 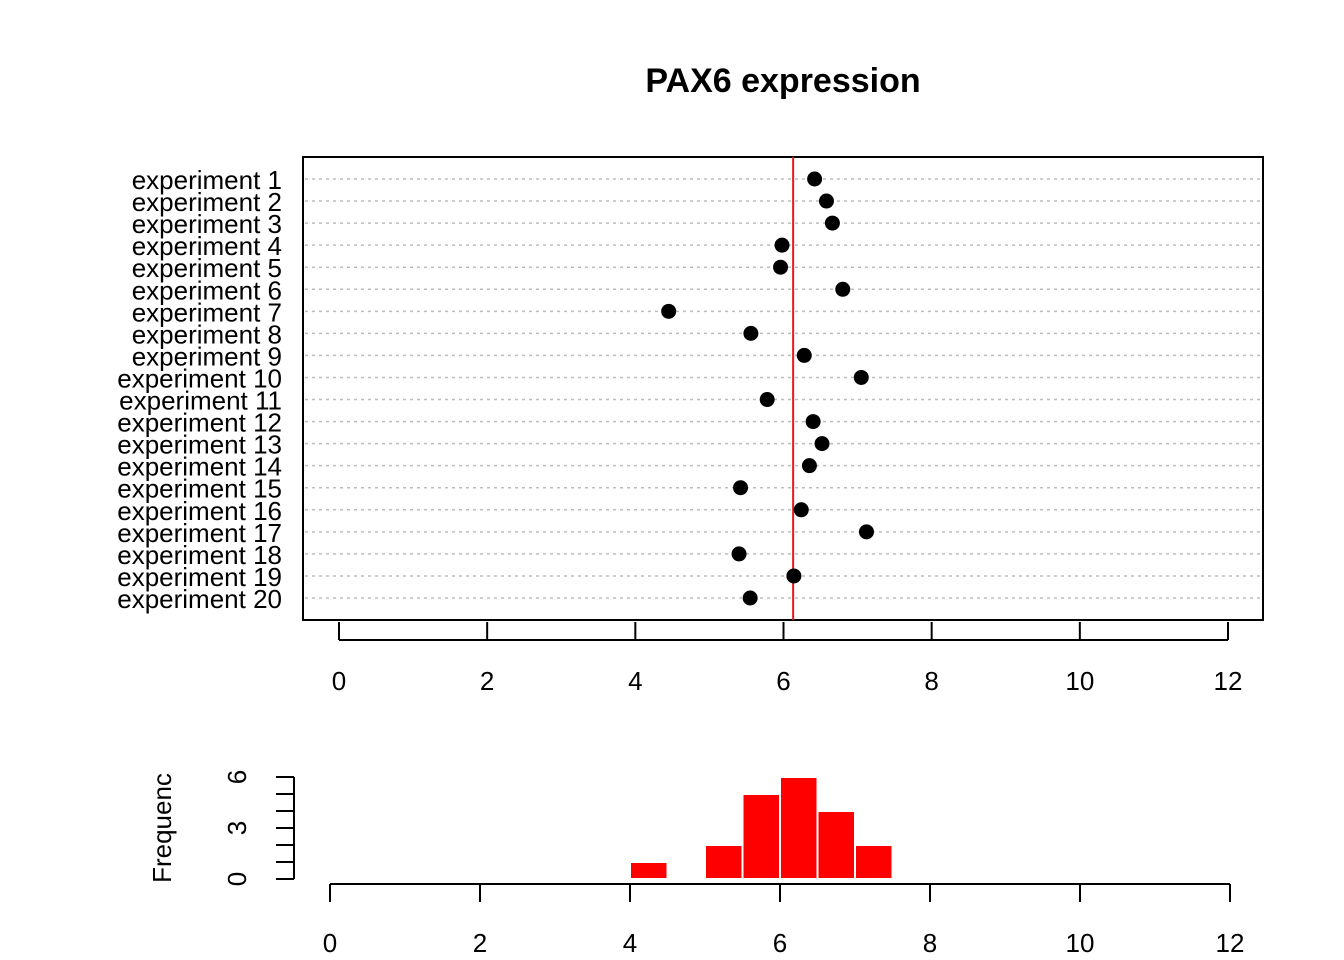 I want to click on x-tick-label: 10, so click(x=1079, y=681).